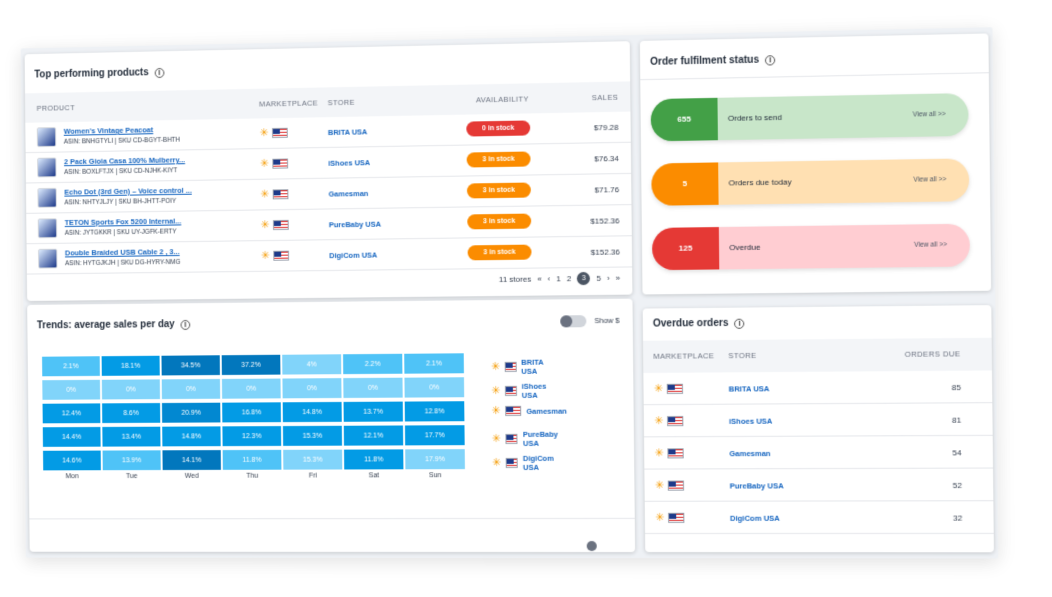 Image resolution: width=1052 pixels, height=597 pixels. I want to click on show-dollar-toggle, so click(573, 321).